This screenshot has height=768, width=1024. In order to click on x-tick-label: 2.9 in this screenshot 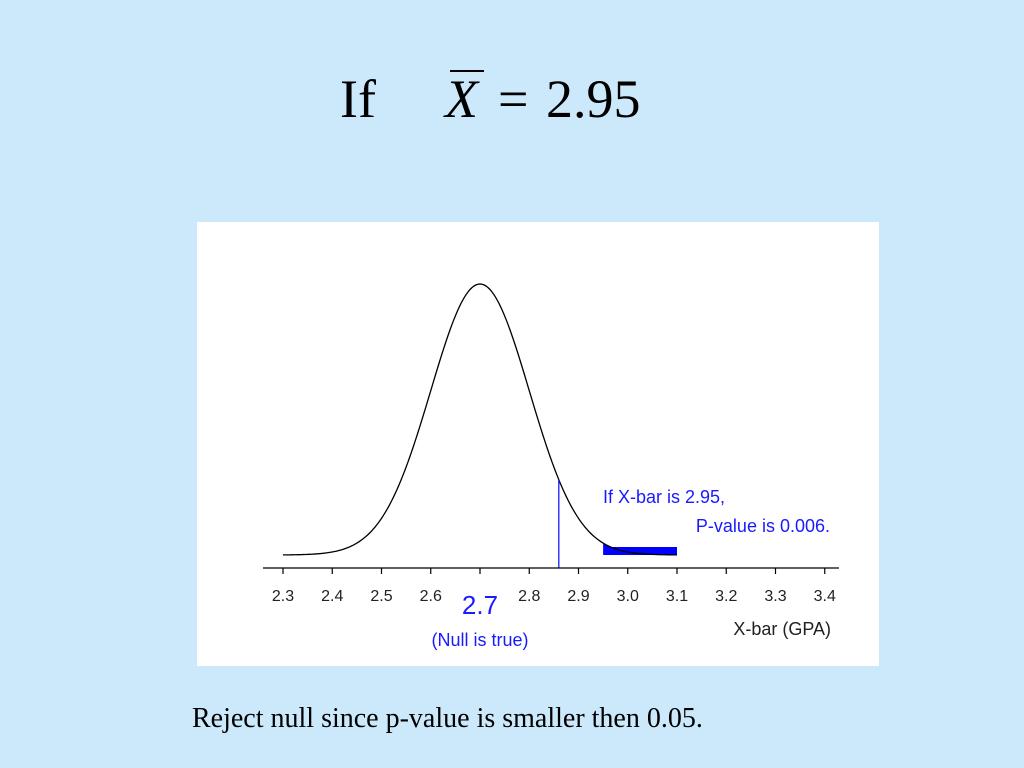, I will do `click(578, 596)`.